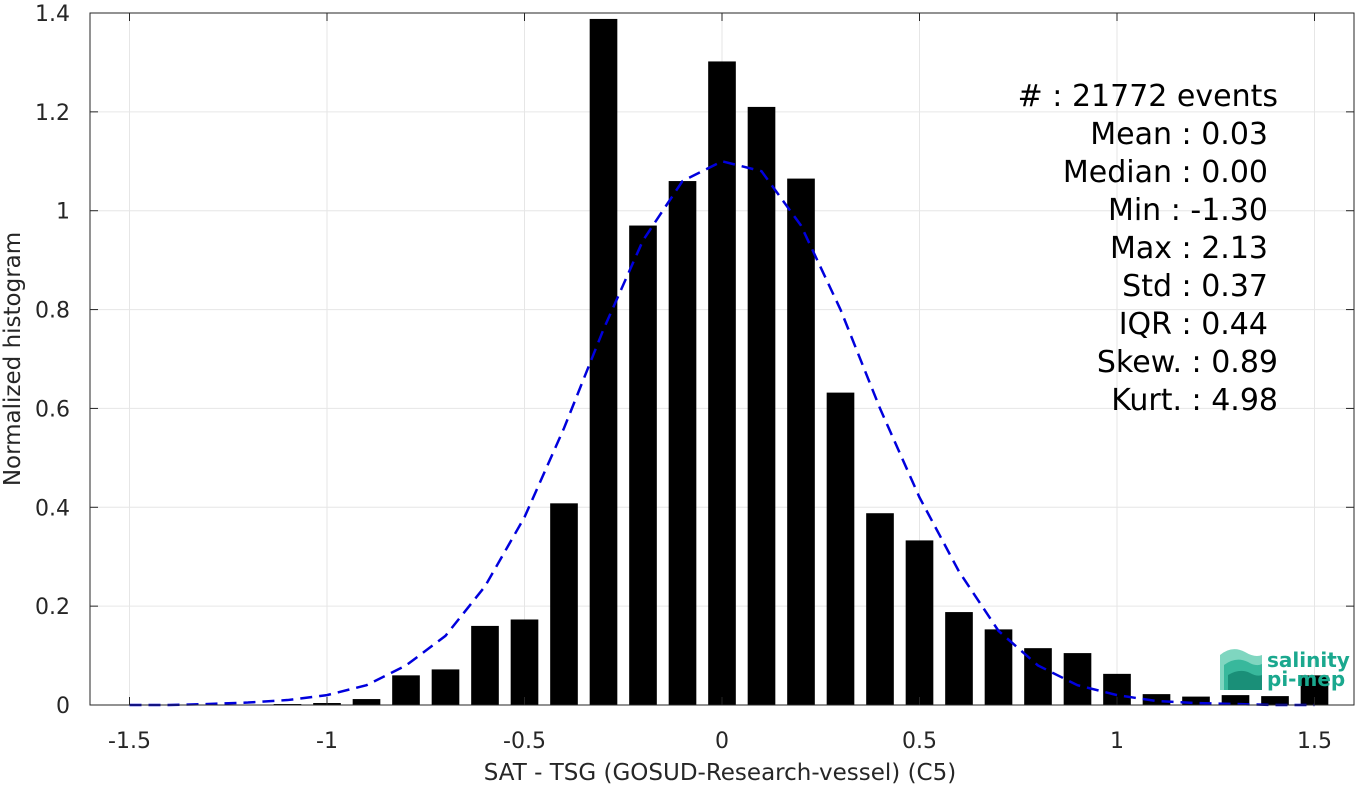 This screenshot has width=1367, height=785. I want to click on salinity-pimep-logo: salinity pi-mep, so click(1285, 669).